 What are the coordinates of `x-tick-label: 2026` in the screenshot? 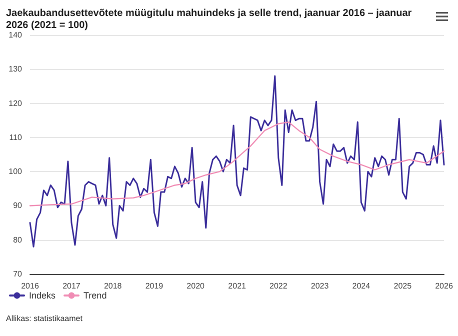 It's located at (444, 286).